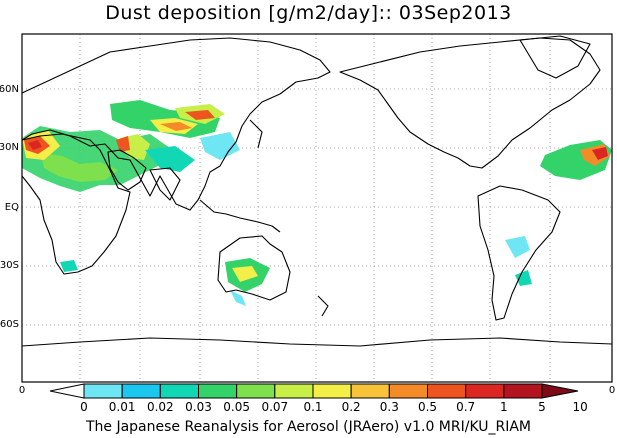 The image size is (617, 438). Describe the element at coordinates (308, 13) in the screenshot. I see `map-title: Dust deposition [g/m2/day]:: 03Sep2013` at that location.